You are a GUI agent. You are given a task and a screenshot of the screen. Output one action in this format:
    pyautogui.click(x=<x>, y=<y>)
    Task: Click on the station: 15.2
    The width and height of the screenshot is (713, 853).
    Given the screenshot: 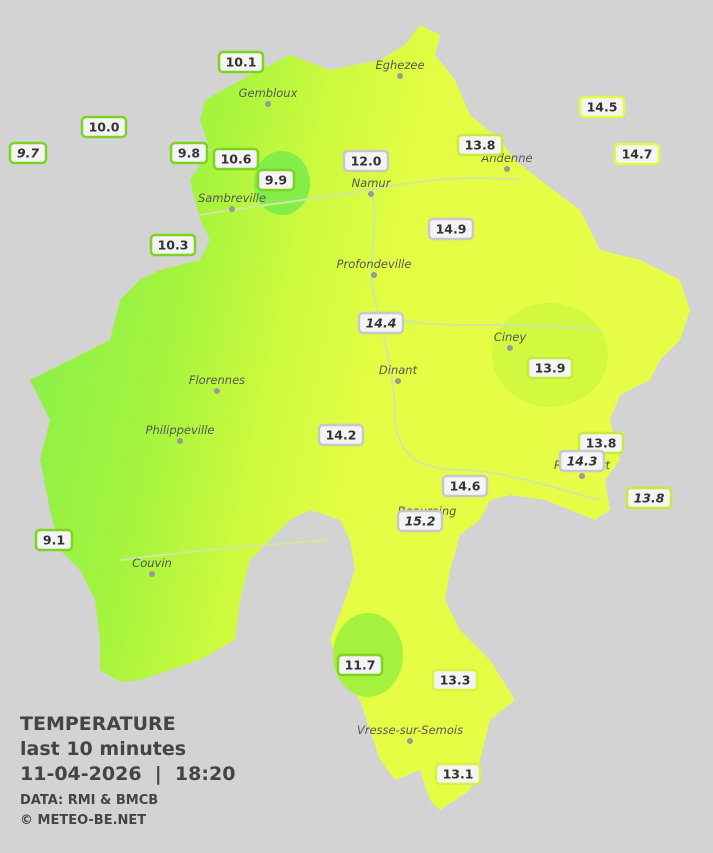 What is the action you would take?
    pyautogui.click(x=420, y=521)
    